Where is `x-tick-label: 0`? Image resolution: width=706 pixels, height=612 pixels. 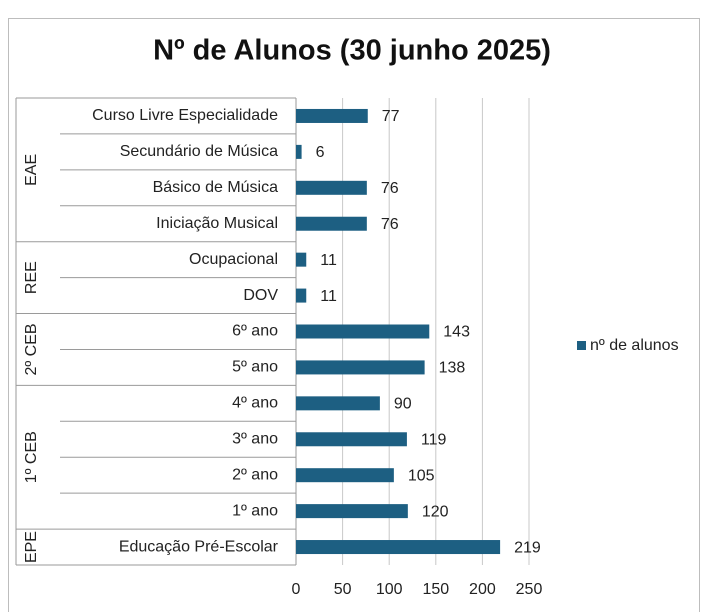
x-tick-label: 0 is located at coordinates (296, 589).